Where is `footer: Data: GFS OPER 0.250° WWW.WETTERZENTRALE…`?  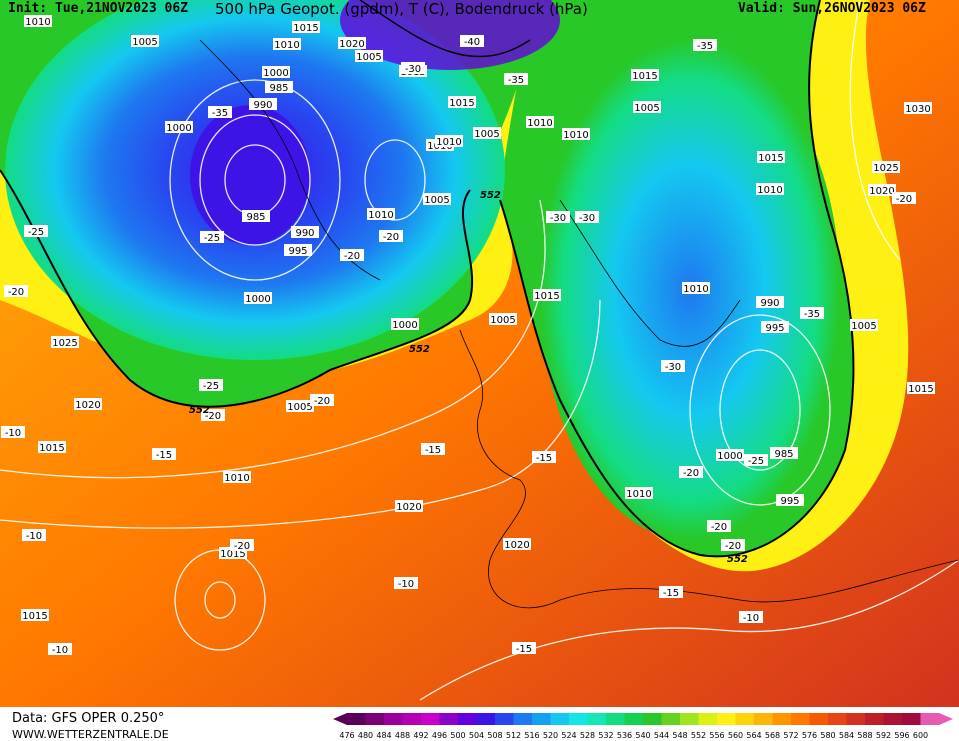 footer: Data: GFS OPER 0.250° WWW.WETTERZENTRALE… is located at coordinates (479, 724).